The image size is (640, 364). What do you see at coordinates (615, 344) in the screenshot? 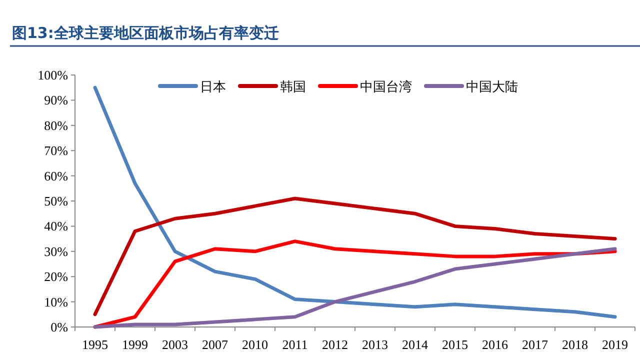
I see `x-tick-label: 2019` at bounding box center [615, 344].